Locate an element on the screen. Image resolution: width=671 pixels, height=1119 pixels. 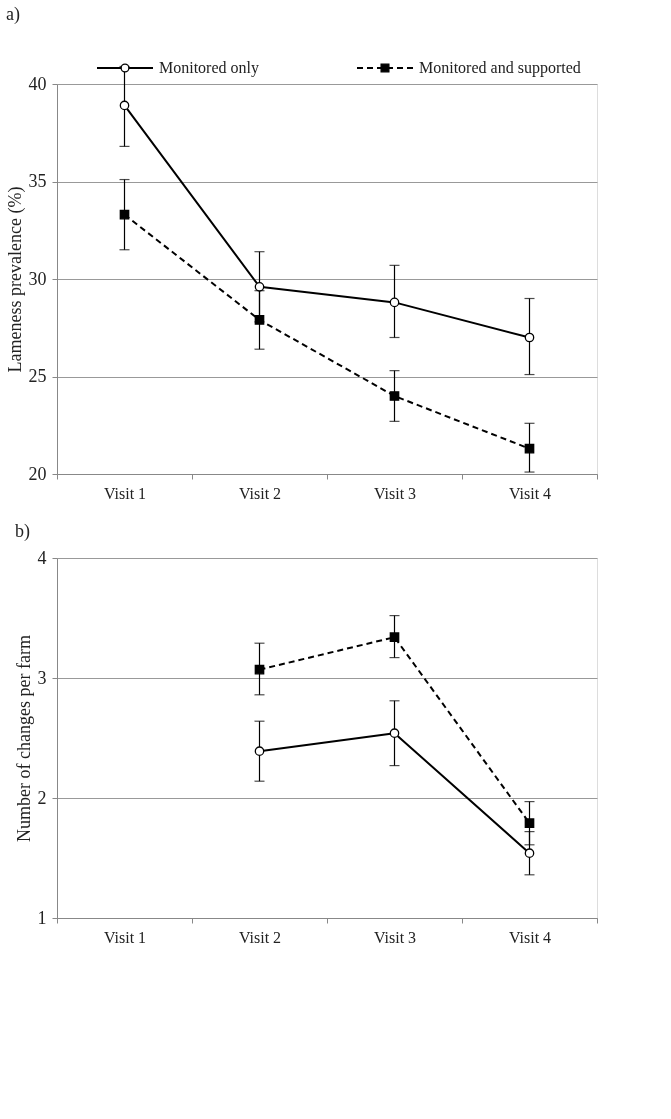
y-tick-label: 35 is located at coordinates (37, 181).